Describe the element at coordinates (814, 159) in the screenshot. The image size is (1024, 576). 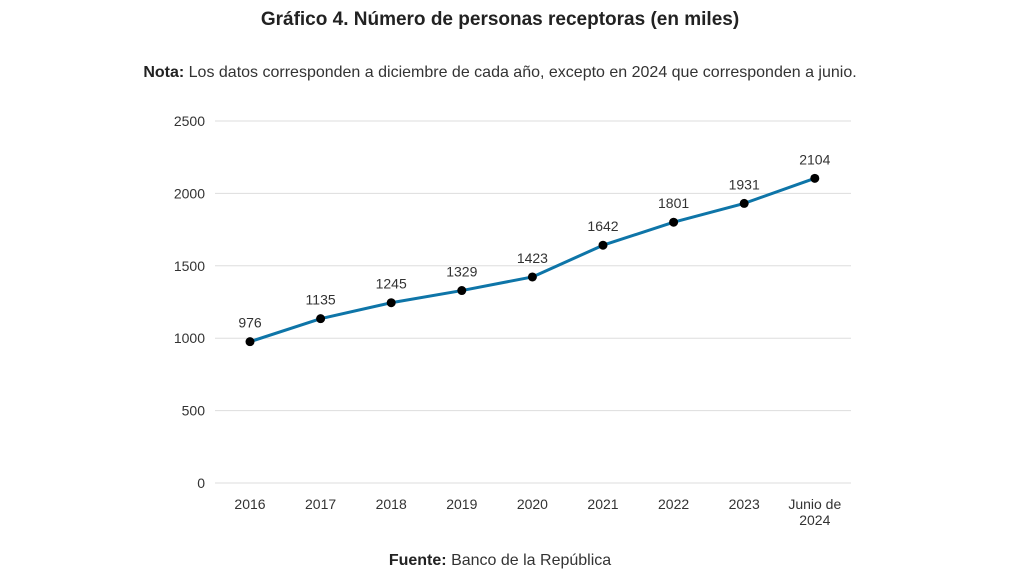
I see `data-label: 2104` at that location.